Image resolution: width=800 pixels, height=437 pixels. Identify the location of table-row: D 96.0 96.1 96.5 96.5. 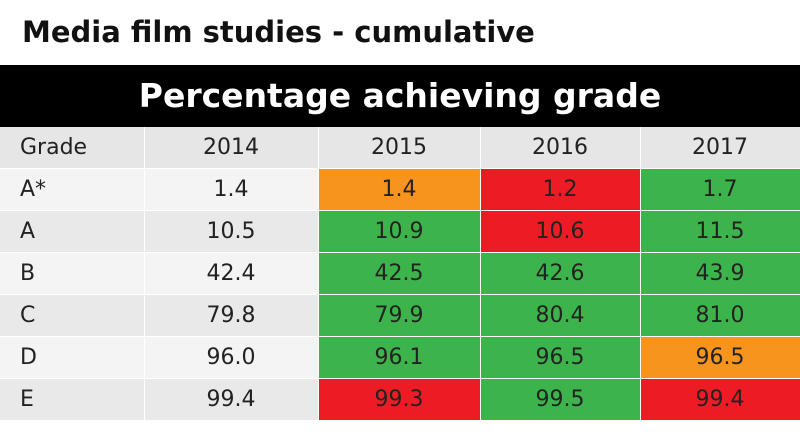
(400, 357).